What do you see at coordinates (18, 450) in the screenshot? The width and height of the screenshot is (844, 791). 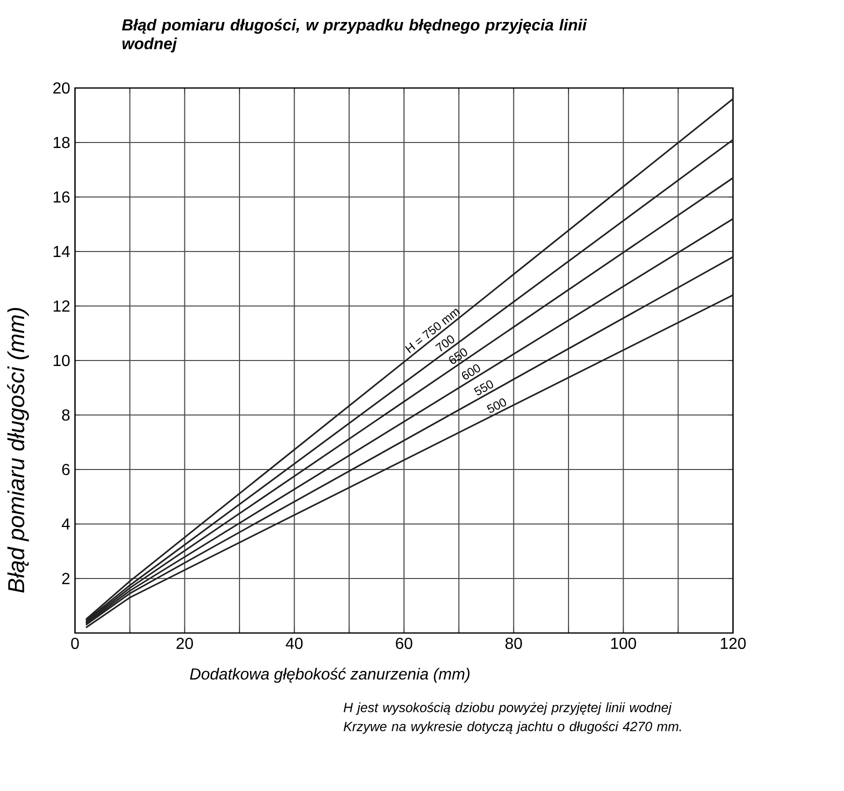 I see `y-axis-title: Błąd pomiaru długości (mm)` at bounding box center [18, 450].